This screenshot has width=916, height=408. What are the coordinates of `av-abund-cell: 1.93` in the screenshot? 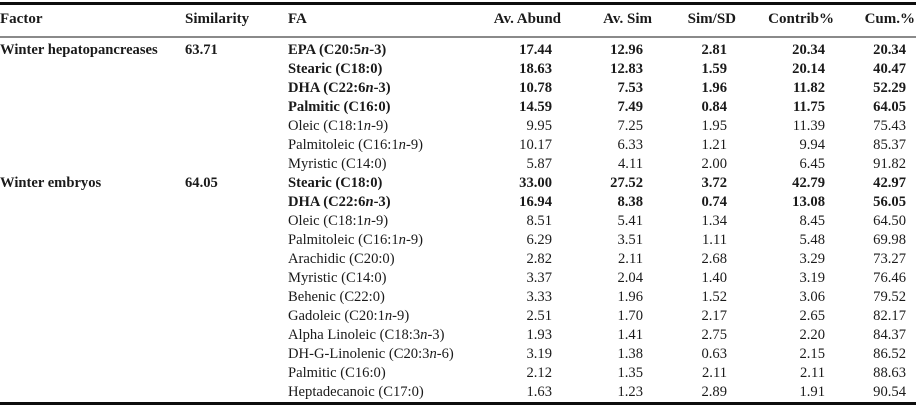 It's located at (539, 335).